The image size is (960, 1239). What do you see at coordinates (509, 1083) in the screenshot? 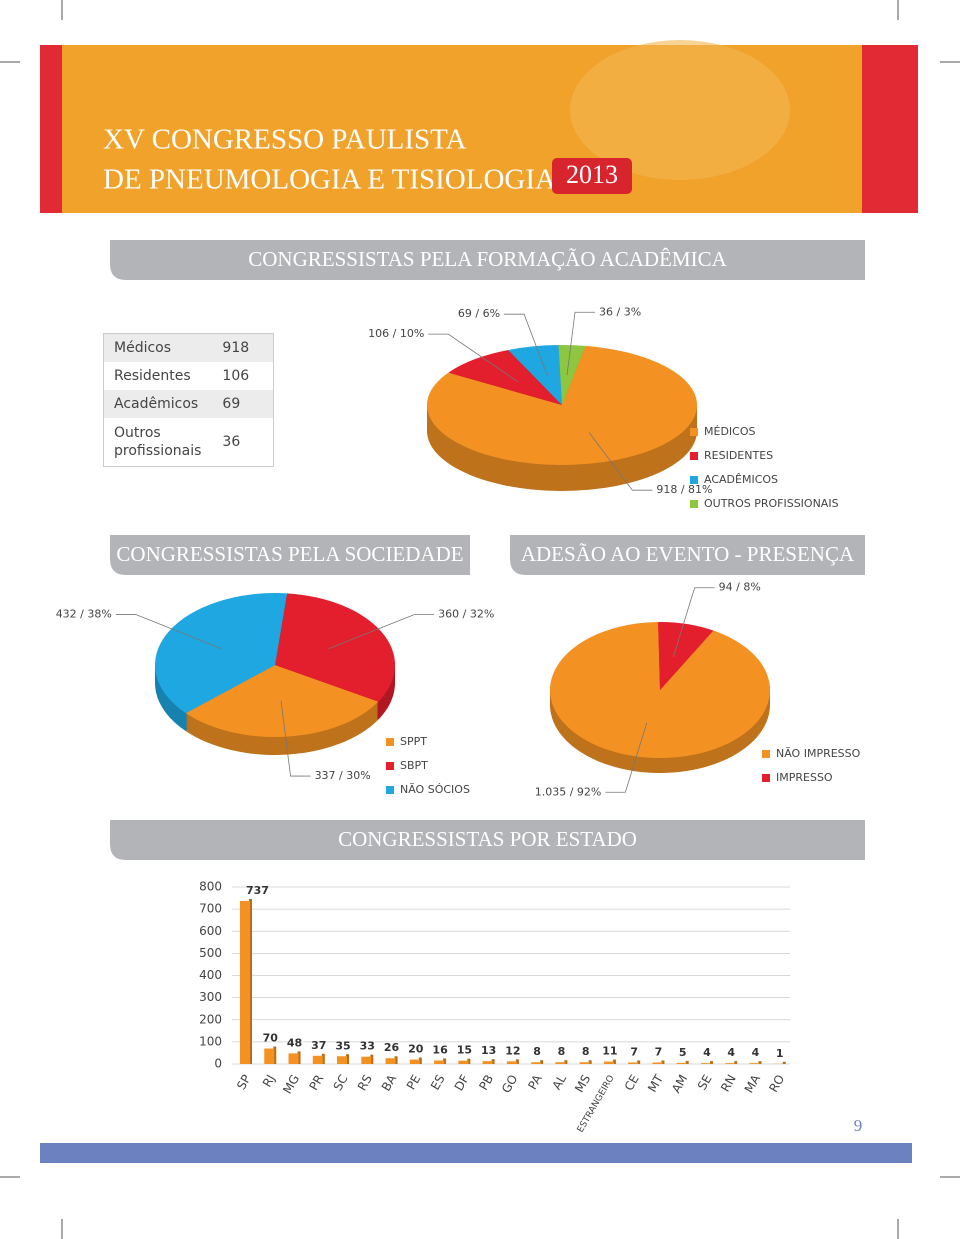
I see `x-tick-label: GO` at bounding box center [509, 1083].